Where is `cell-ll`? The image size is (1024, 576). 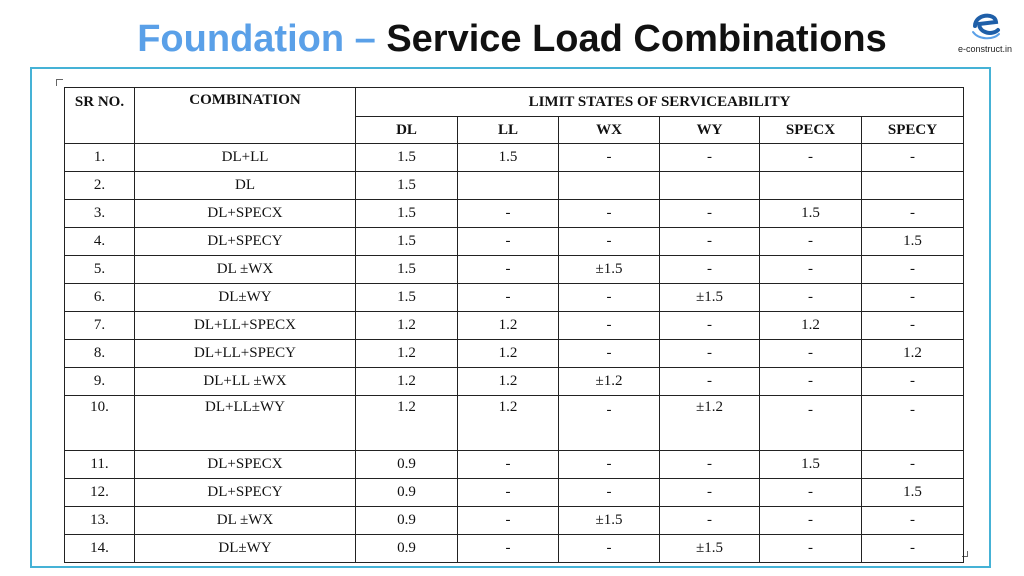 cell-ll is located at coordinates (508, 185).